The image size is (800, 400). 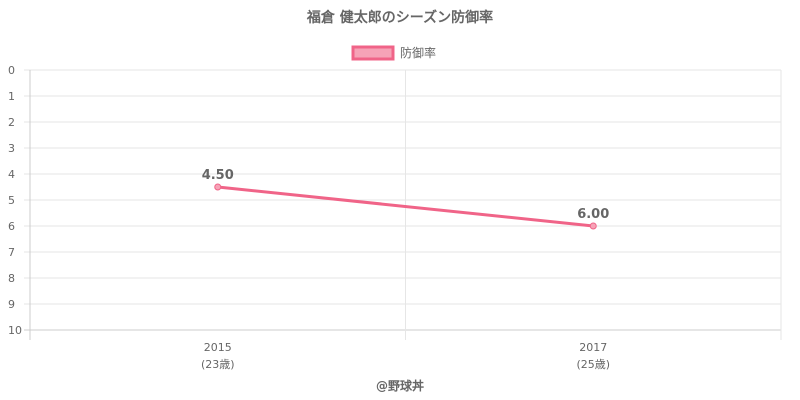 What do you see at coordinates (11, 96) in the screenshot?
I see `y-tick-label: 1` at bounding box center [11, 96].